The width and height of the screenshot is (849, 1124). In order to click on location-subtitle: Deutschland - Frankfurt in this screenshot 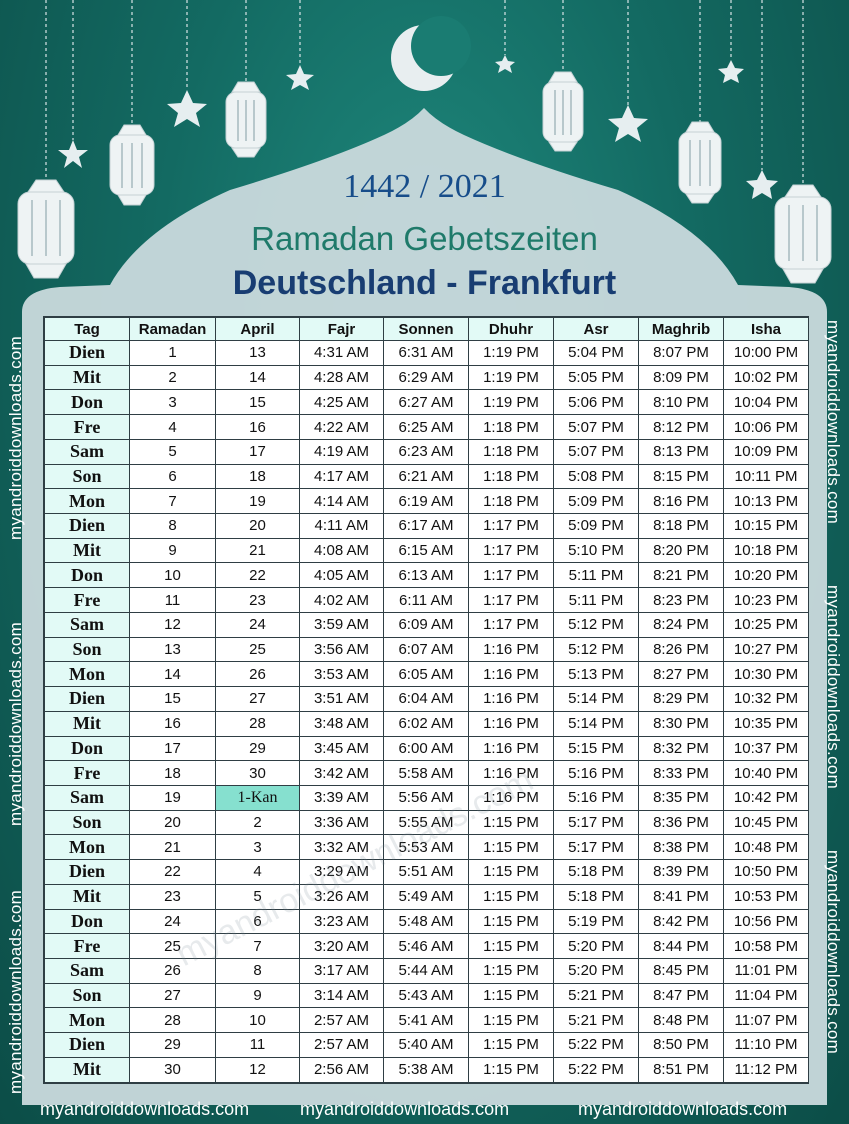, I will do `click(424, 283)`.